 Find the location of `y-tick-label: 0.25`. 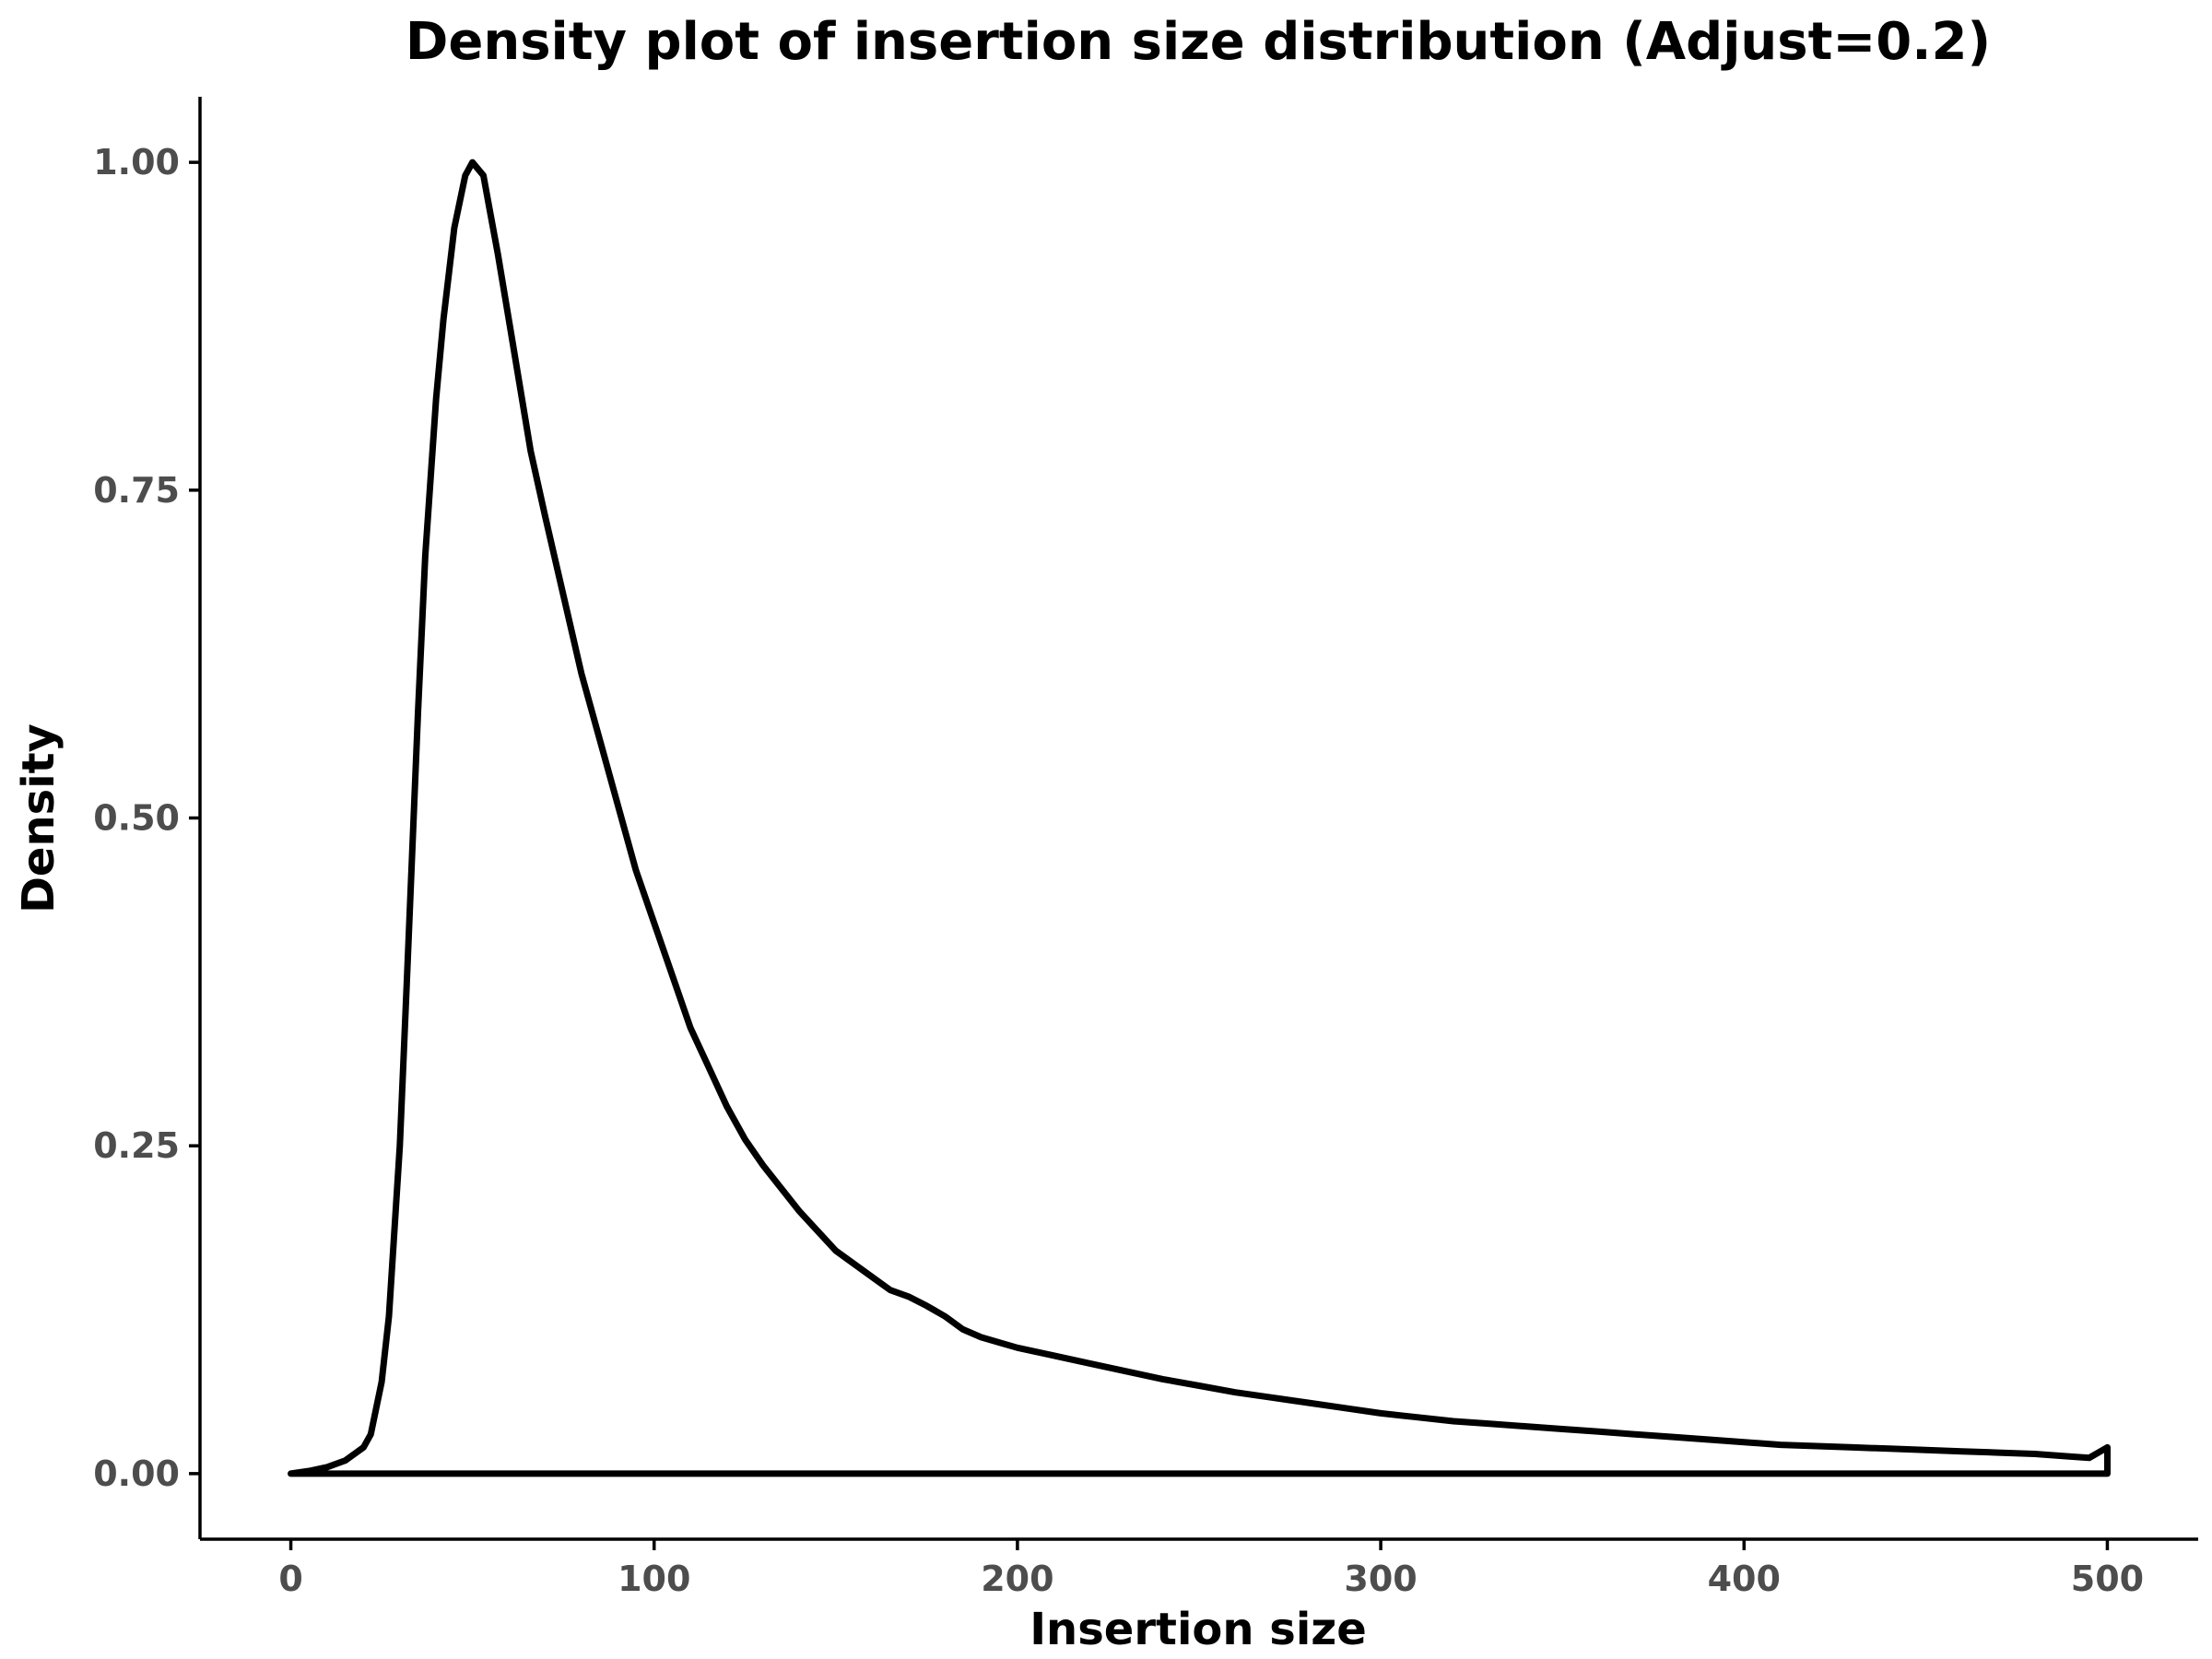

y-tick-label: 0.25 is located at coordinates (136, 1145).